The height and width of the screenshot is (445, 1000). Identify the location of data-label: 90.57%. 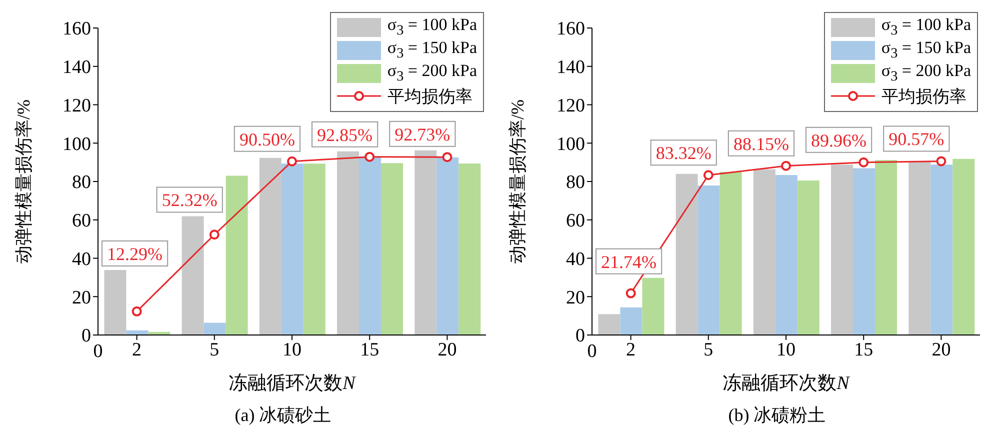
(916, 139).